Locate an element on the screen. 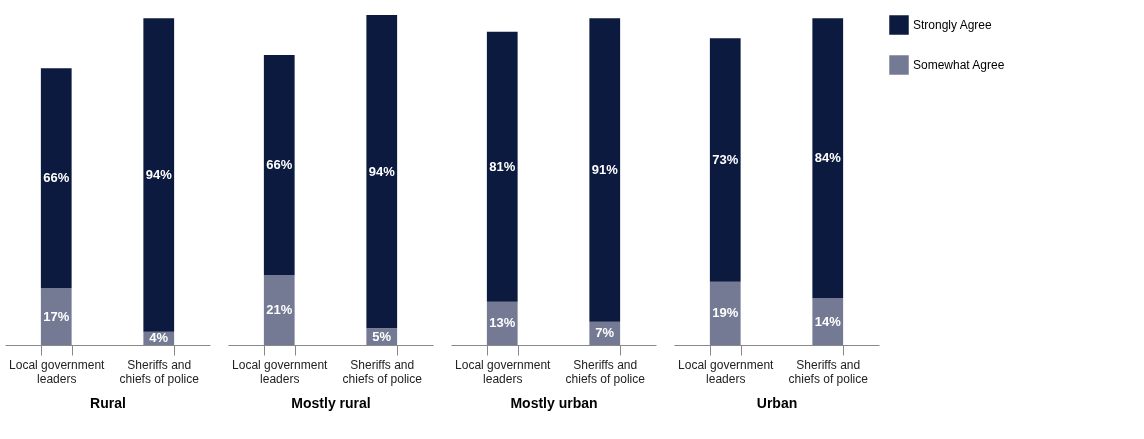 This screenshot has height=439, width=1144. legend-label: Somewhat Agree is located at coordinates (959, 65).